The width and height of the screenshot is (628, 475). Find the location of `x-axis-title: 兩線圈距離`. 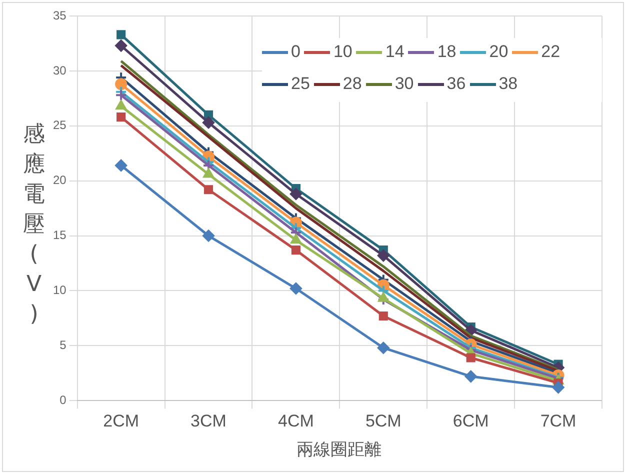

x-axis-title: 兩線圈距離 is located at coordinates (339, 450).